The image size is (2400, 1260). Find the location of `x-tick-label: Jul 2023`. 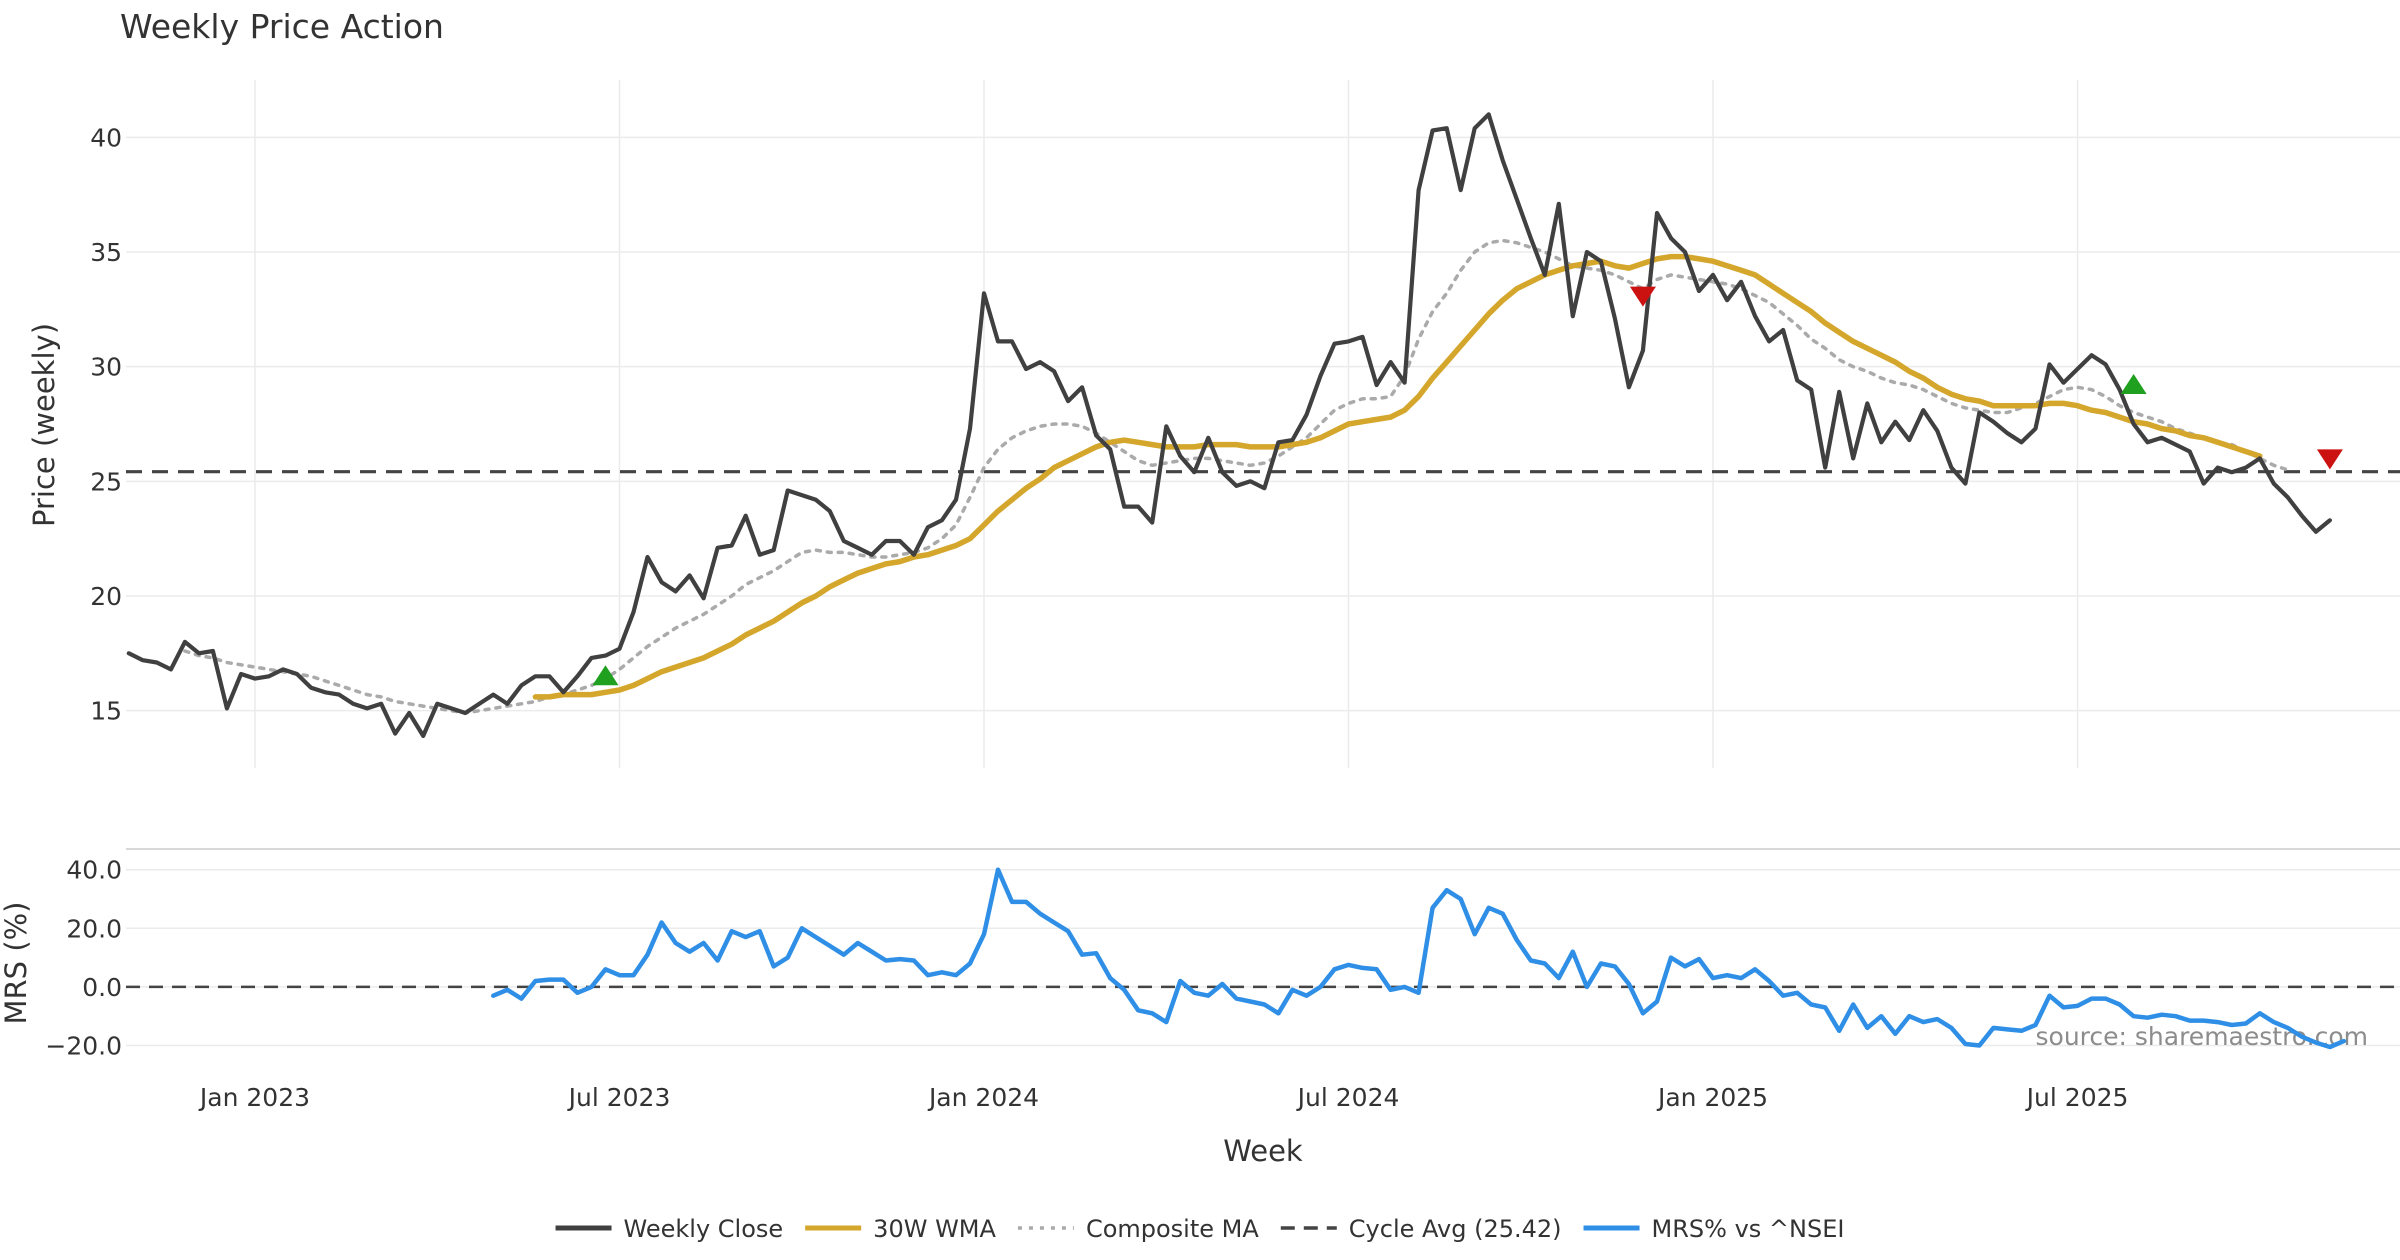

x-tick-label: Jul 2023 is located at coordinates (619, 1097).